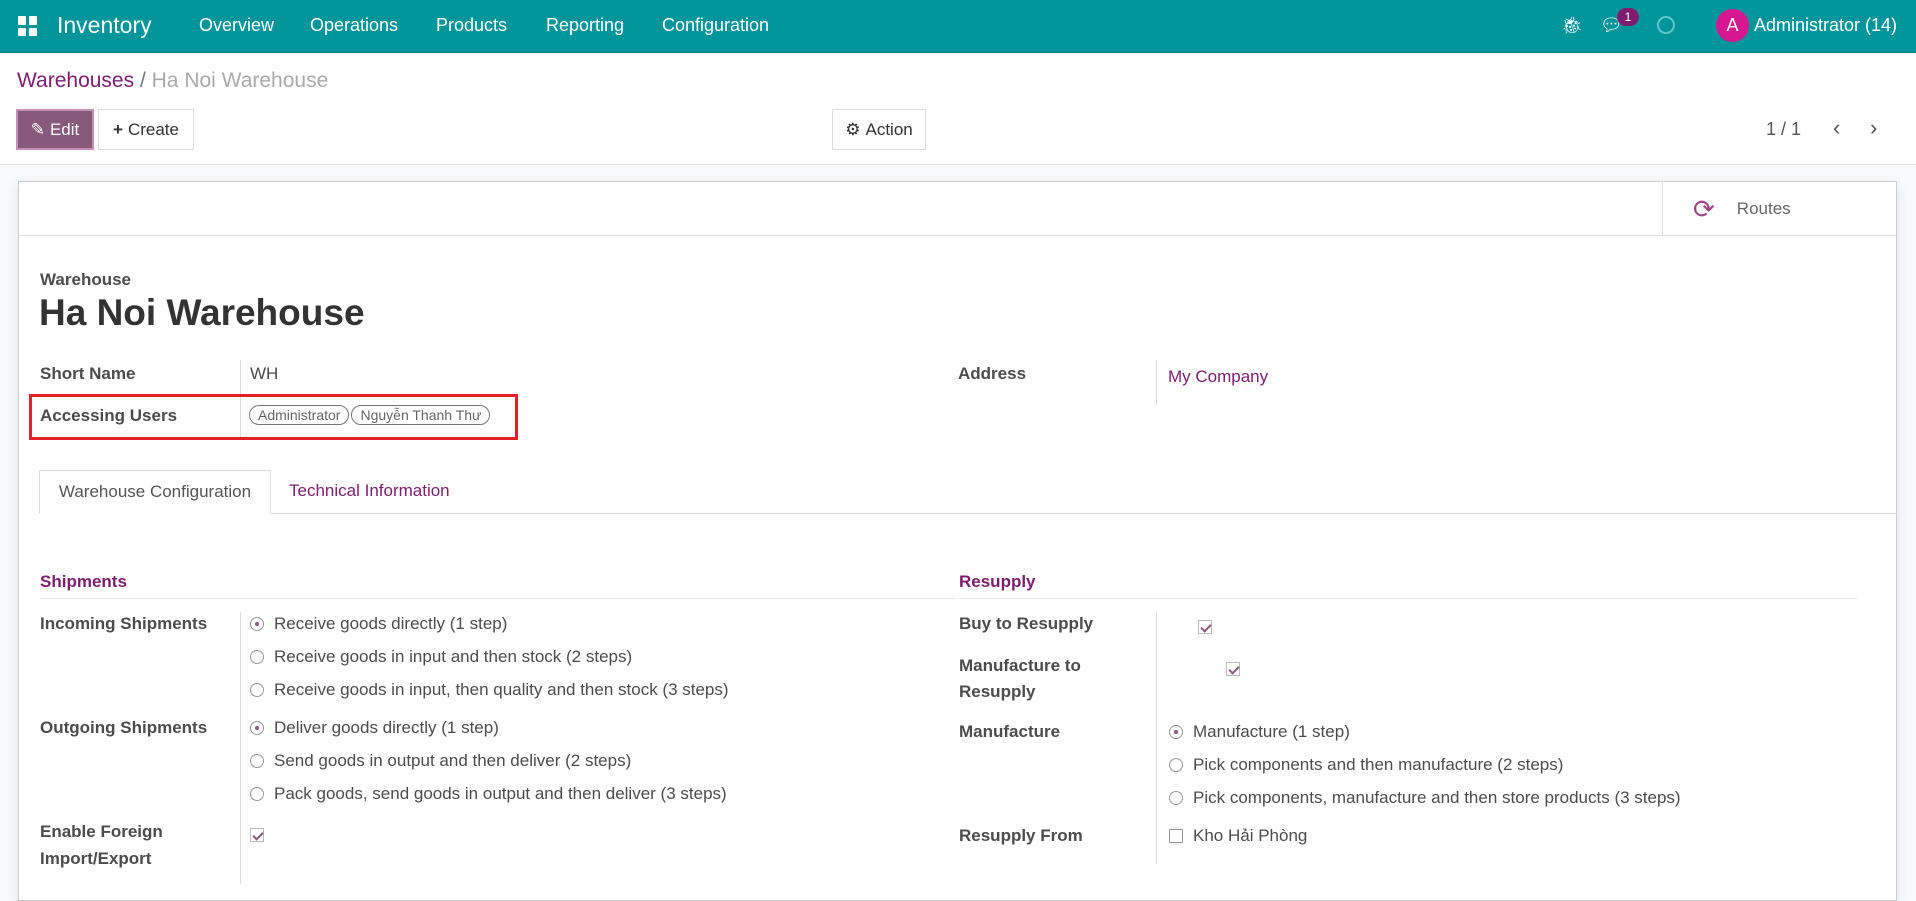  What do you see at coordinates (1010, 731) in the screenshot?
I see `manufacture-label: Manufacture` at bounding box center [1010, 731].